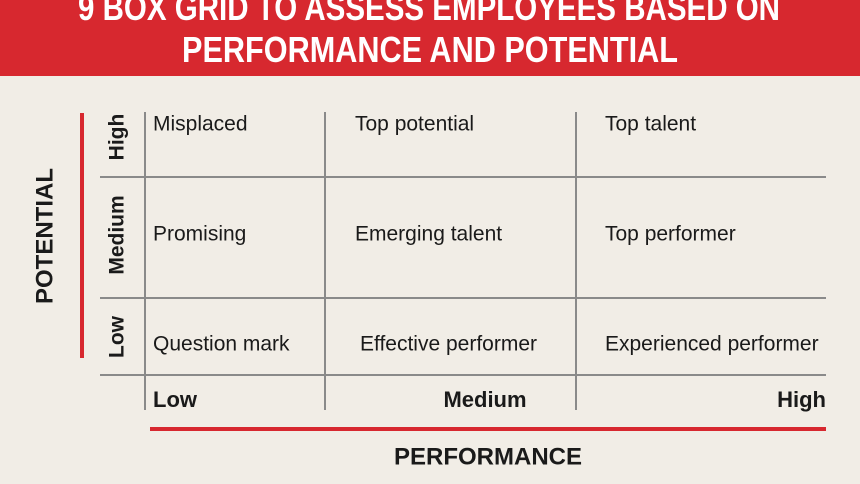 Image resolution: width=860 pixels, height=484 pixels. Describe the element at coordinates (484, 399) in the screenshot. I see `column-label: Medium` at that location.